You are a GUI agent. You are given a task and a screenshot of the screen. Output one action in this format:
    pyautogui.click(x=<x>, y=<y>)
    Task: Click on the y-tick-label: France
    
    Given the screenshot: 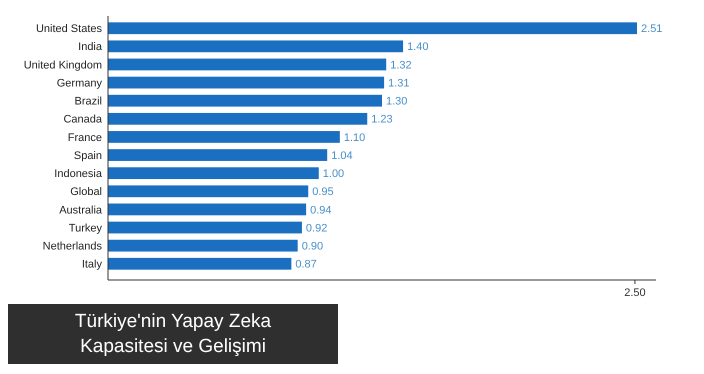 What is the action you would take?
    pyautogui.click(x=85, y=138)
    